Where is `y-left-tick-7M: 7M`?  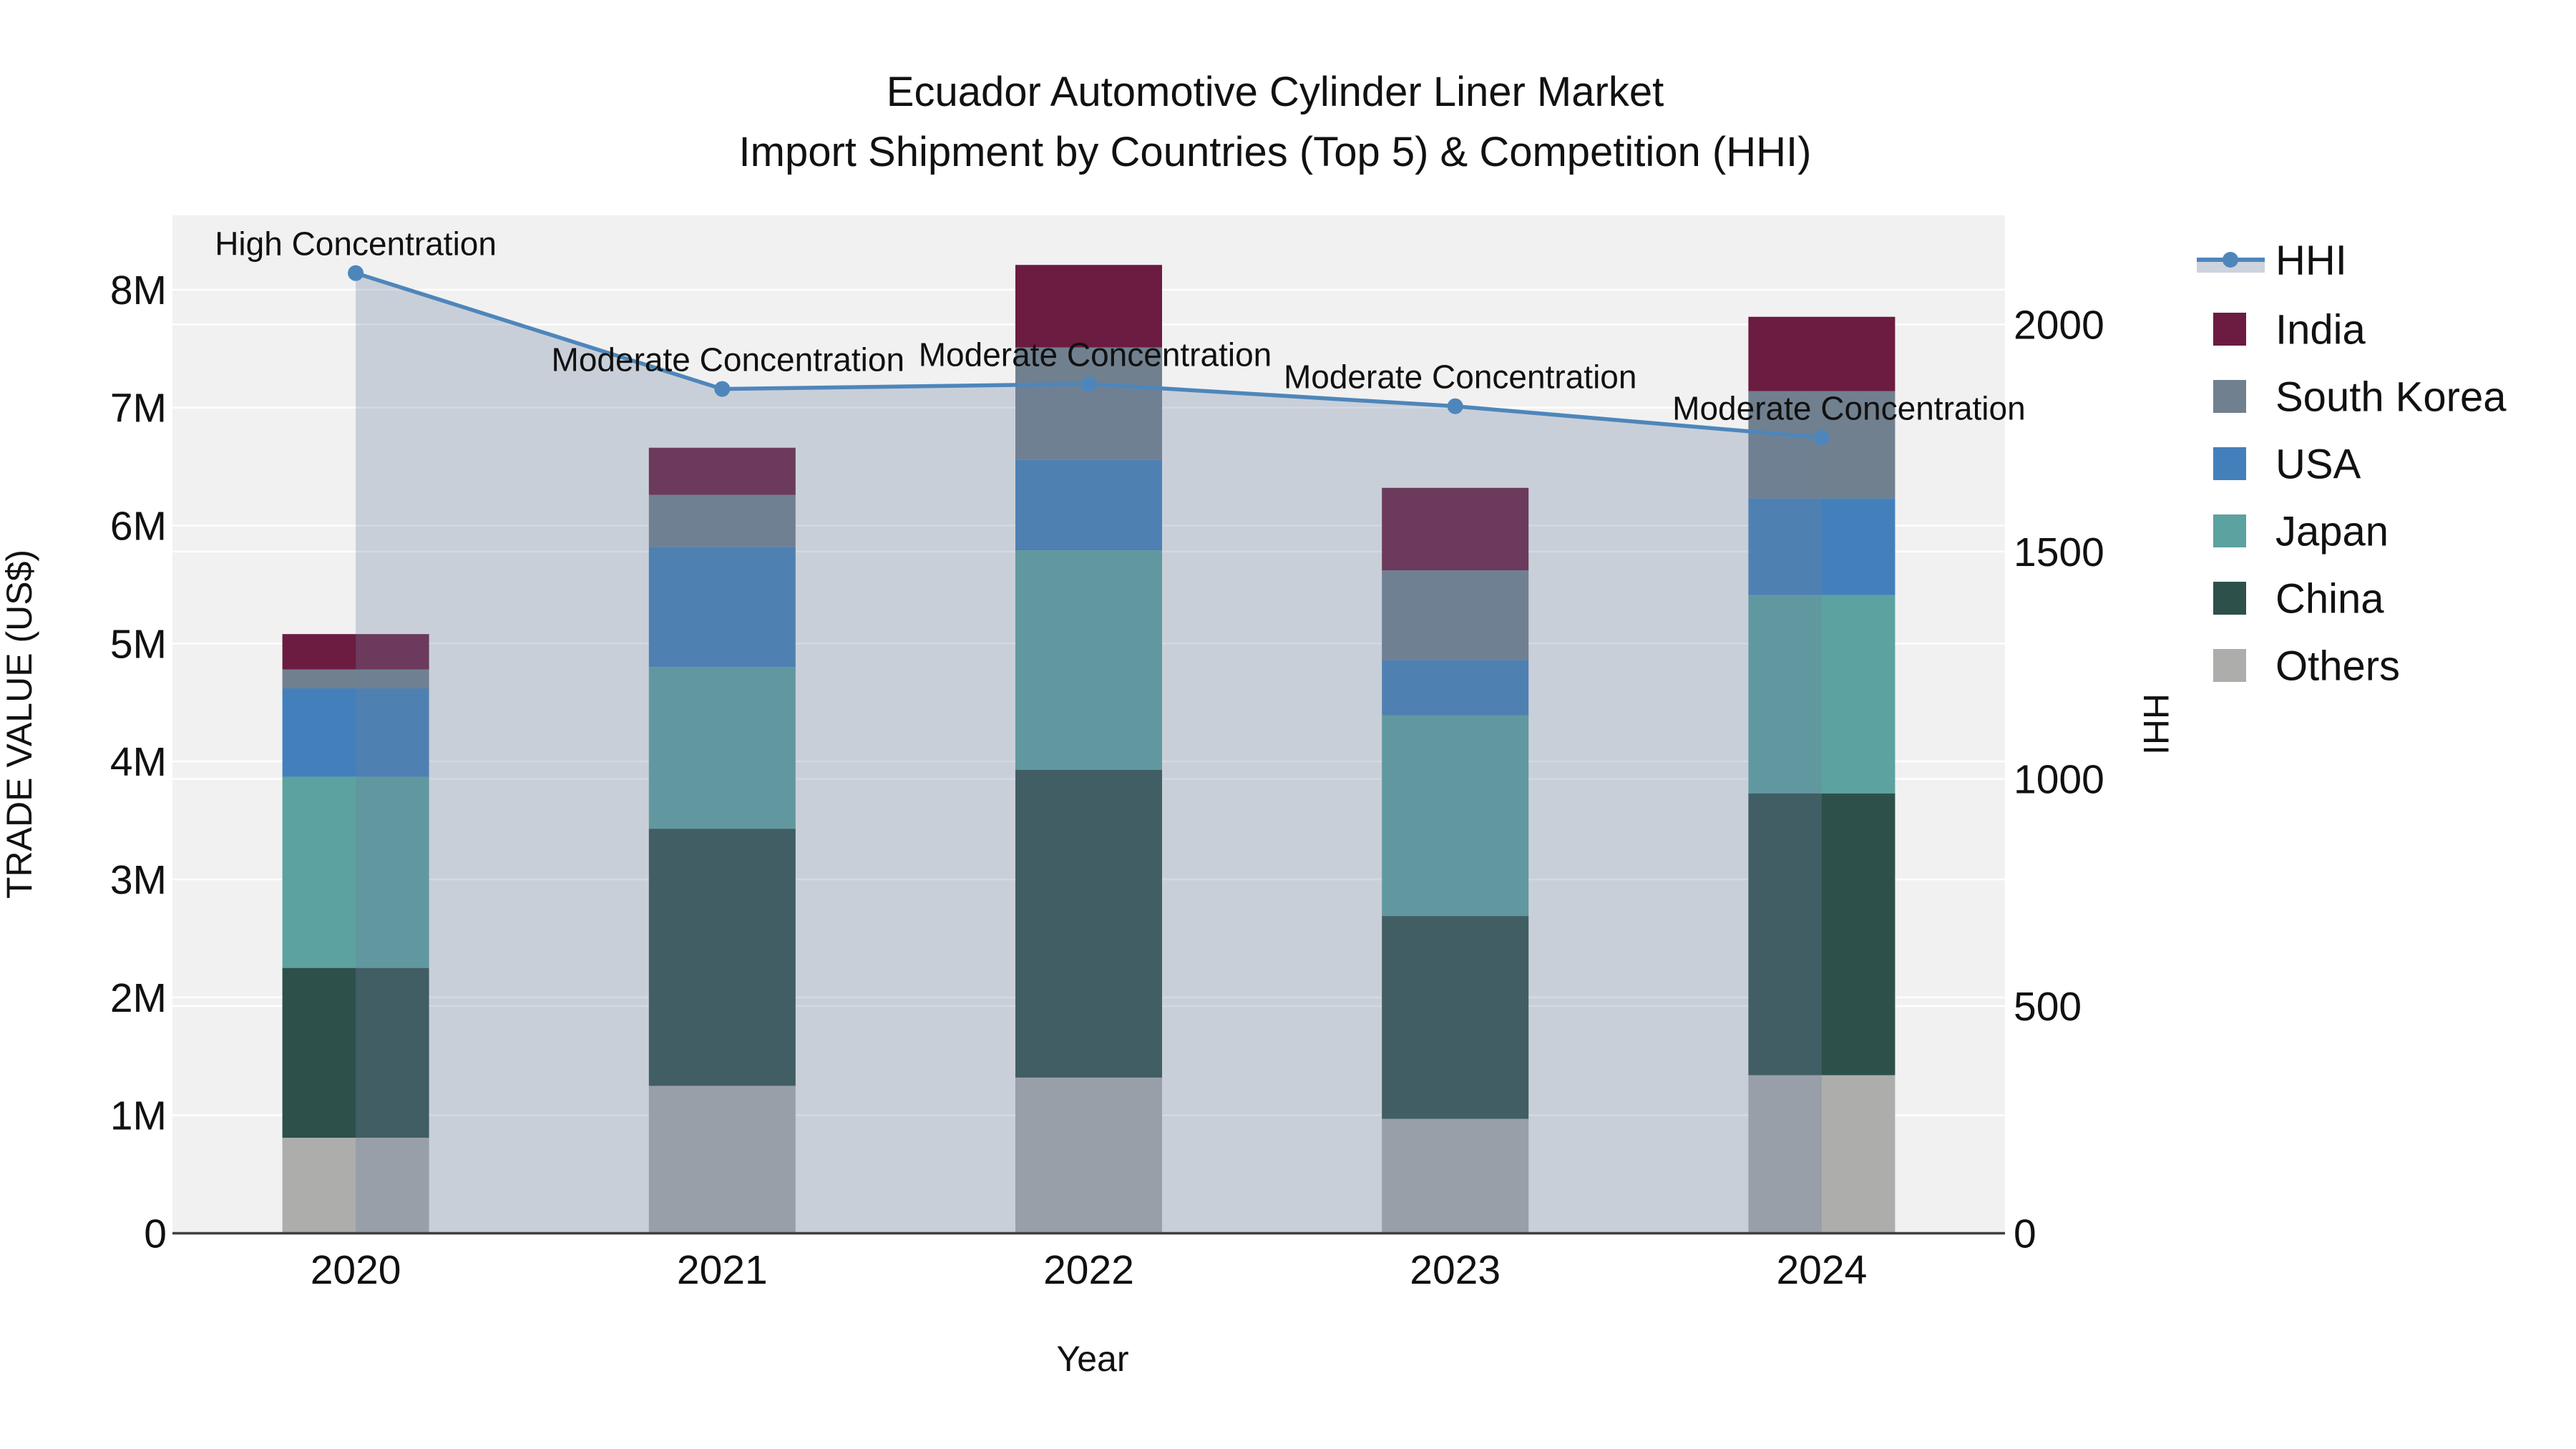 y-left-tick-7M: 7M is located at coordinates (138, 408).